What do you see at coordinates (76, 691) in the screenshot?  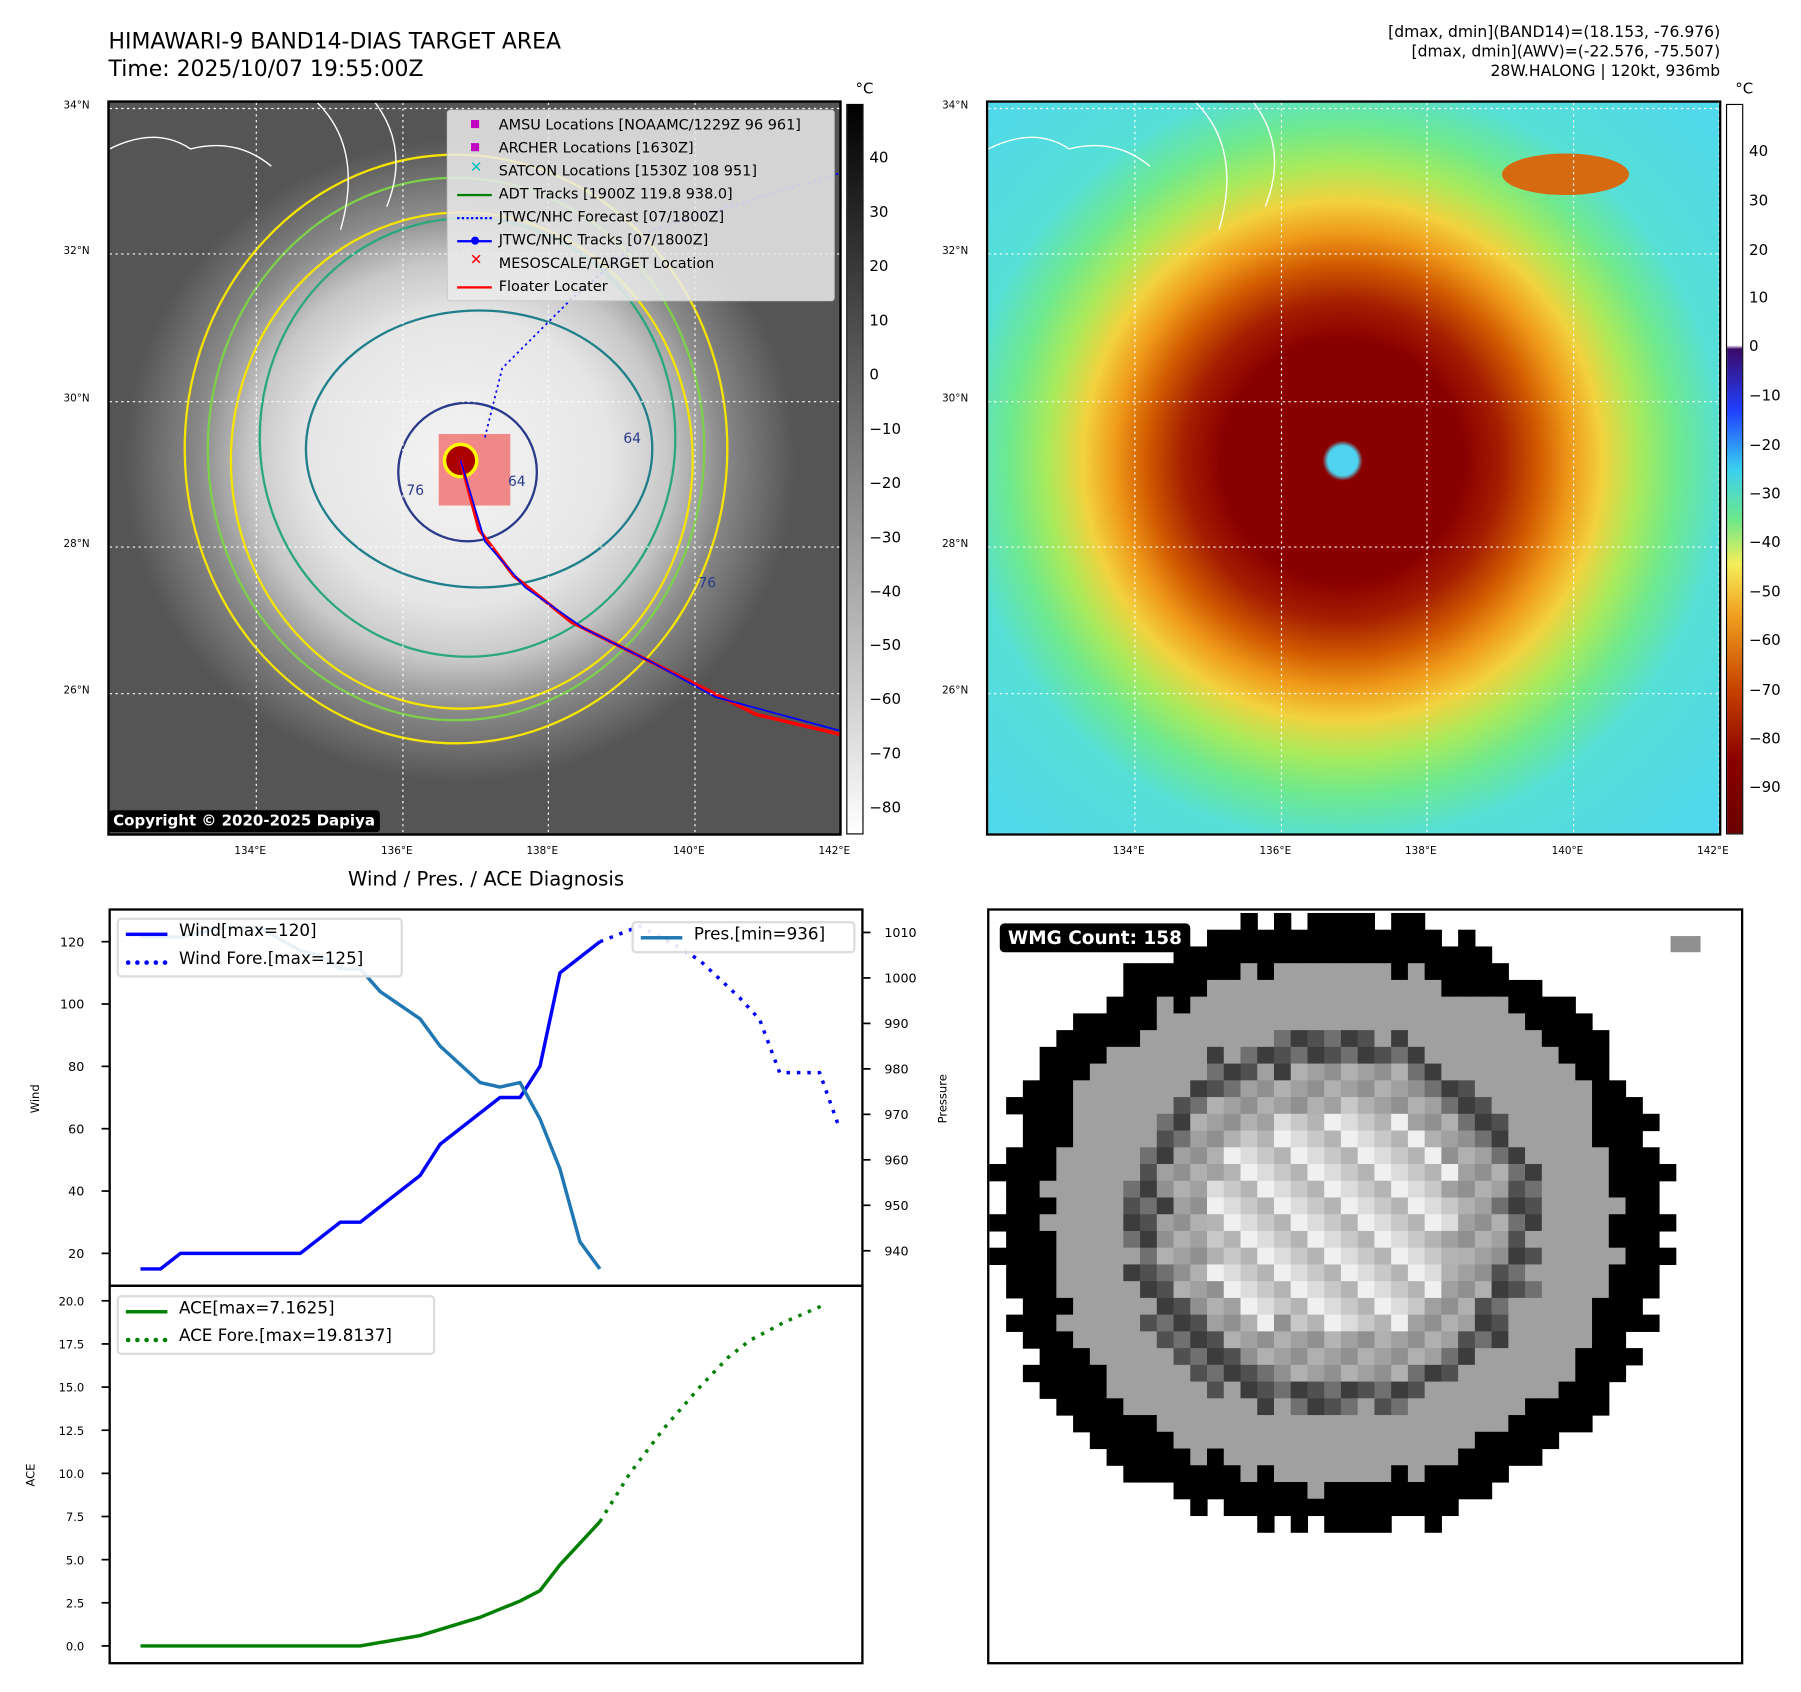 I see `lat-label: 26°N` at bounding box center [76, 691].